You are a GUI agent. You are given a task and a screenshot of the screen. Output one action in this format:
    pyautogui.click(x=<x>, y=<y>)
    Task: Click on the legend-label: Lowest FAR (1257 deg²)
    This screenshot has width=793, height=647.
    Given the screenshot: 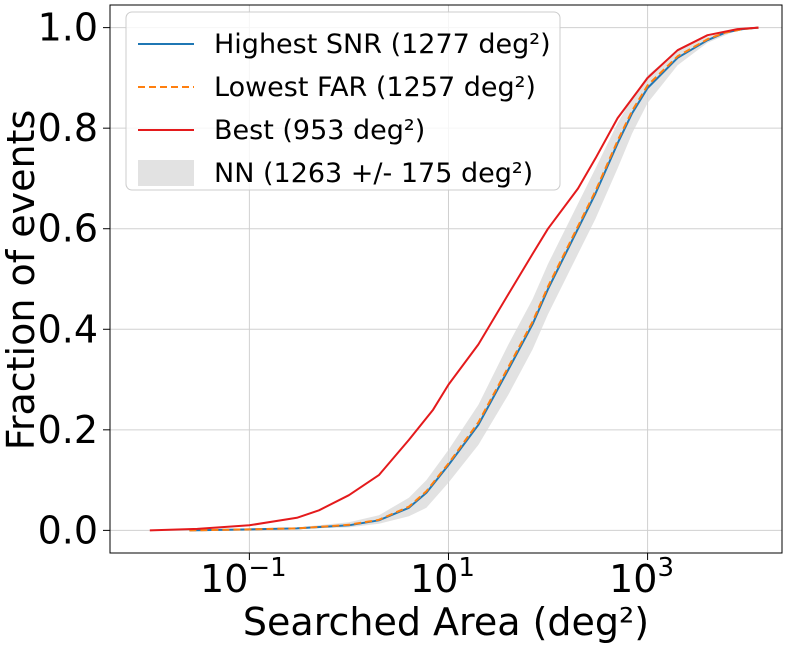 What is the action you would take?
    pyautogui.click(x=375, y=87)
    